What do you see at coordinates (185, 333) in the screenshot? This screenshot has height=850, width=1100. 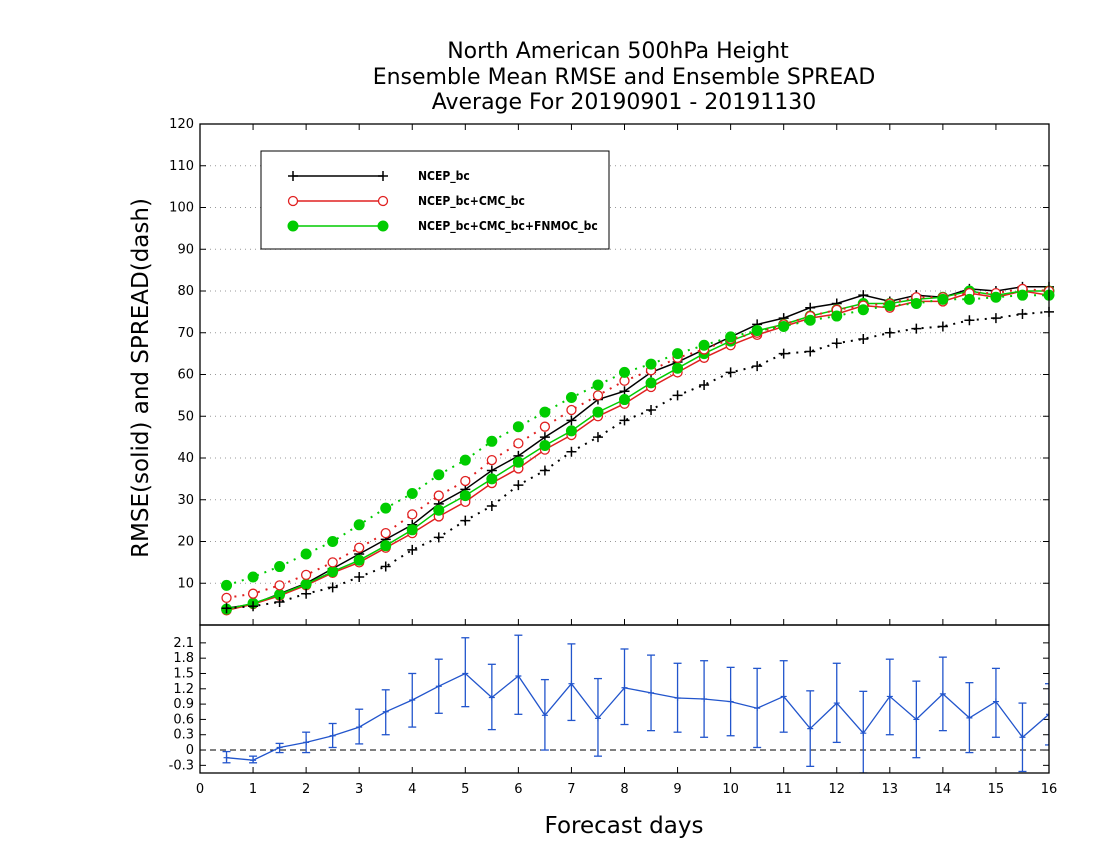 I see `y-tick-label: 70` at bounding box center [185, 333].